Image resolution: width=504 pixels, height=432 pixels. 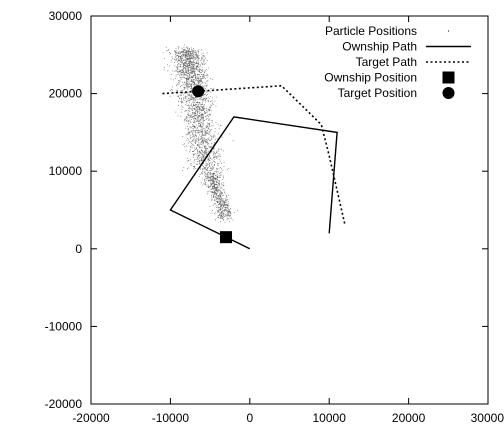 I want to click on particle-points, so click(x=200, y=133).